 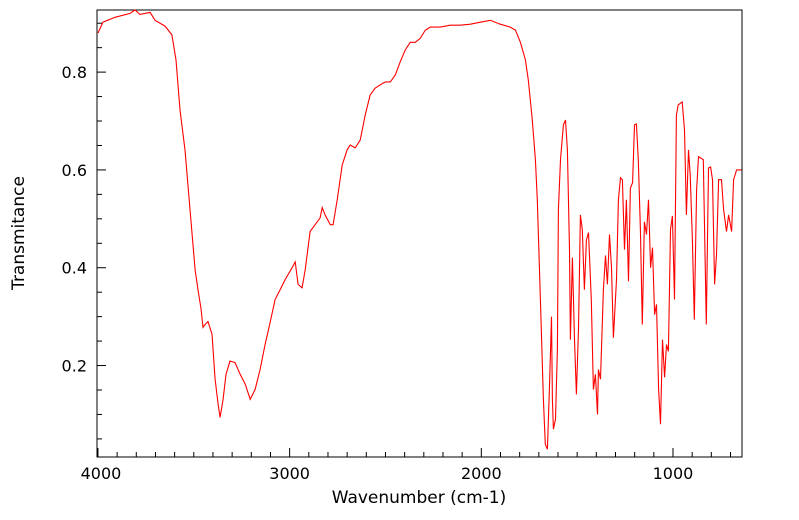 What do you see at coordinates (74, 366) in the screenshot?
I see `y-tick-label: 0.2` at bounding box center [74, 366].